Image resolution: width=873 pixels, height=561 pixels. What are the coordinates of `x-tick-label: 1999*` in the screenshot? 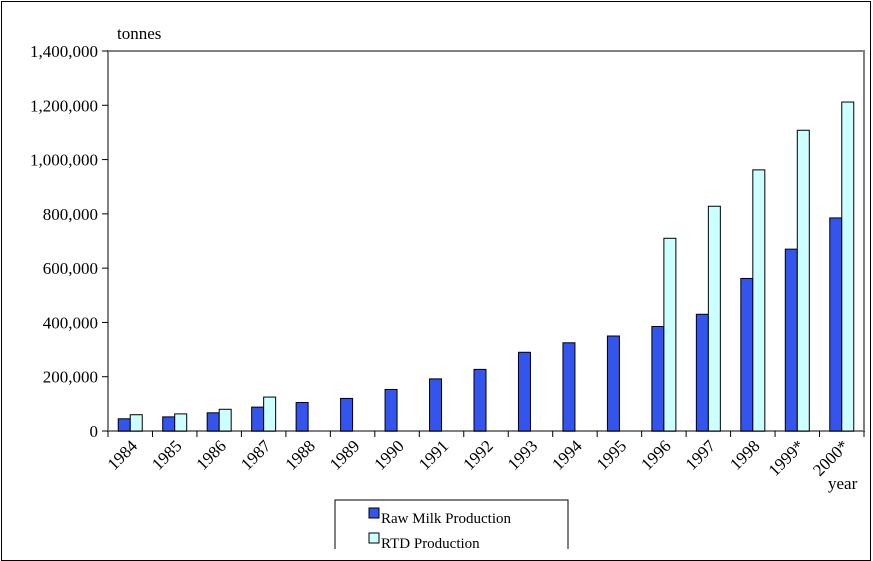 It's located at (786, 457).